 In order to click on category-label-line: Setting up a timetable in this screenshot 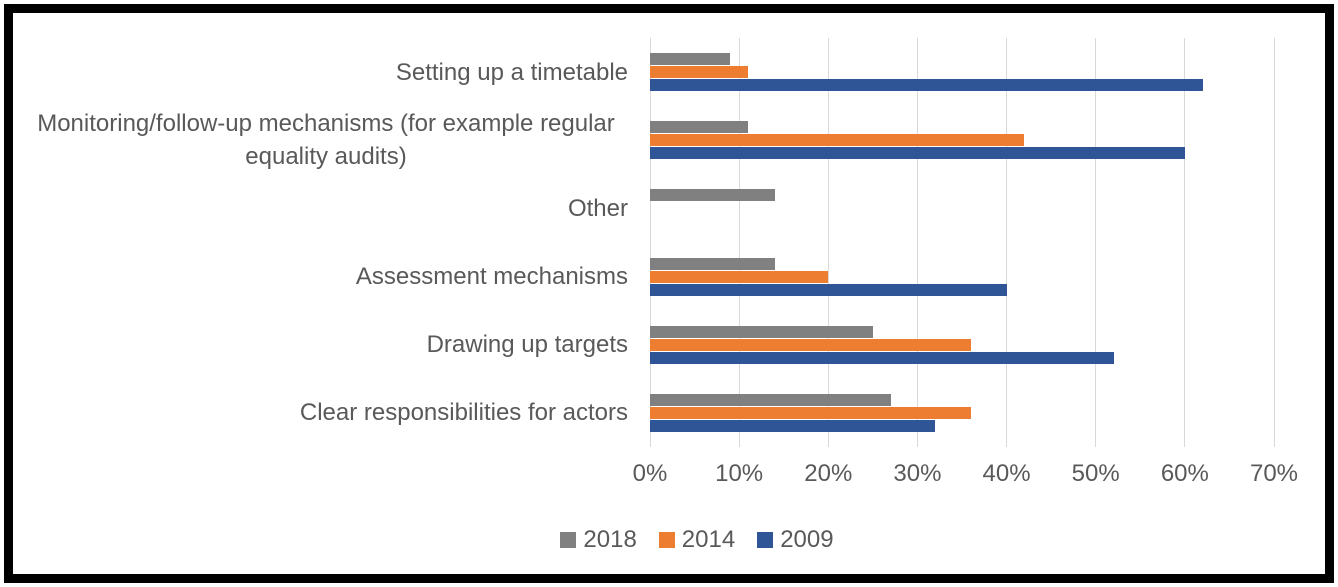, I will do `click(511, 72)`.